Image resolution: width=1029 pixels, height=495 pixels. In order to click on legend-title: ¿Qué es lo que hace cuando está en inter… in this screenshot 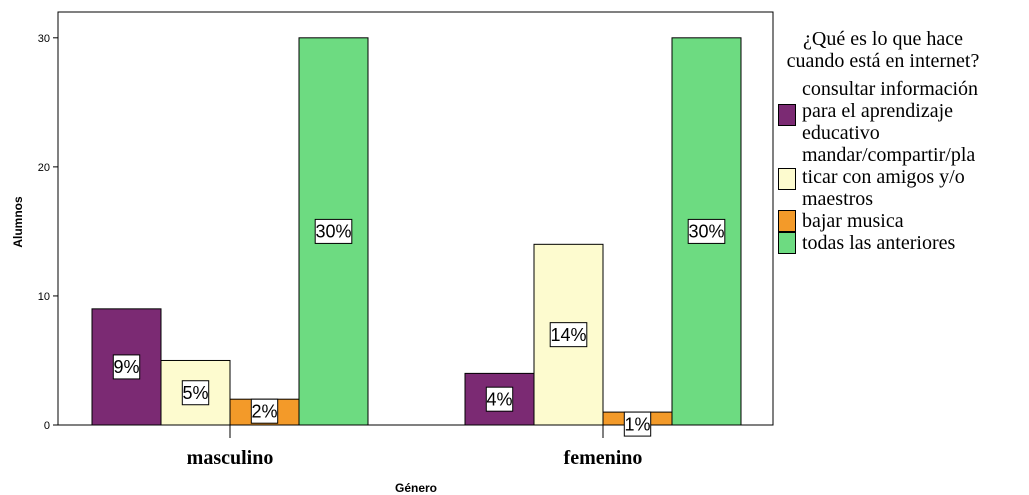, I will do `click(883, 50)`.